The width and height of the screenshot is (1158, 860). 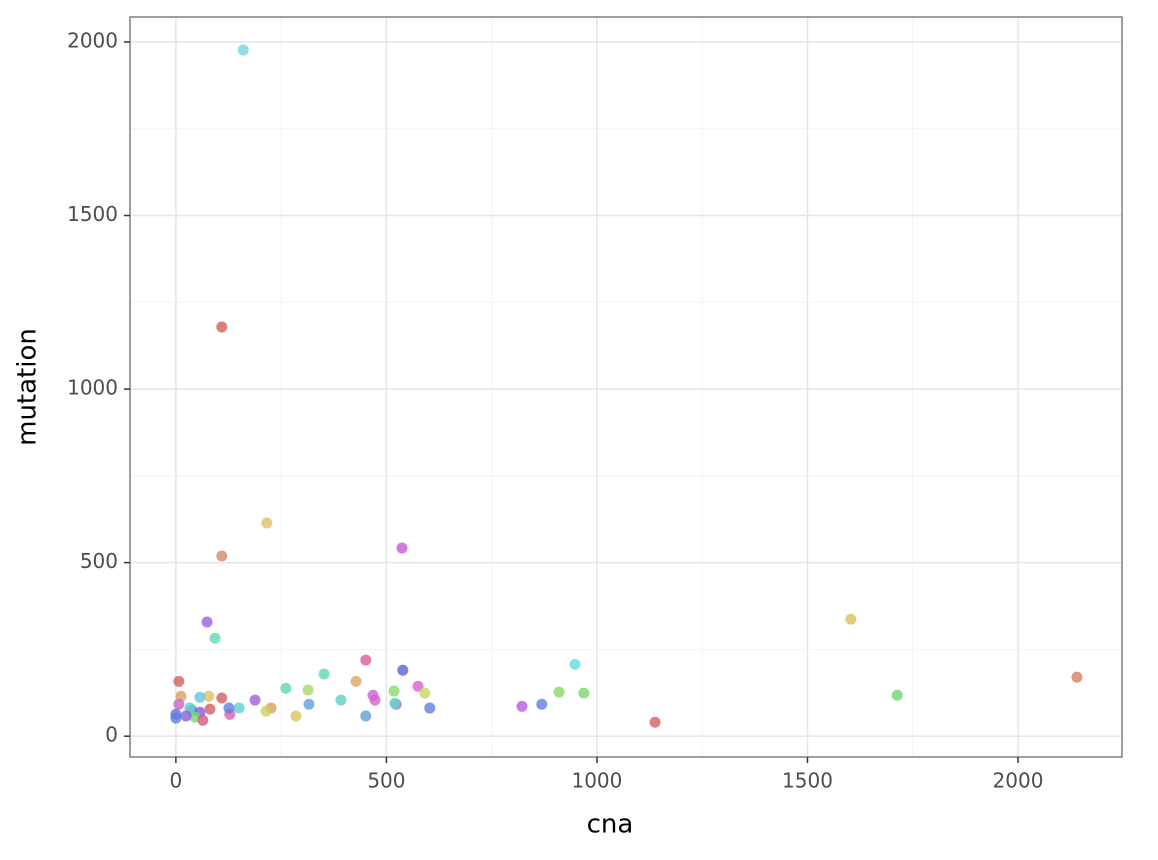 I want to click on x-tick-label: 500, so click(x=386, y=781).